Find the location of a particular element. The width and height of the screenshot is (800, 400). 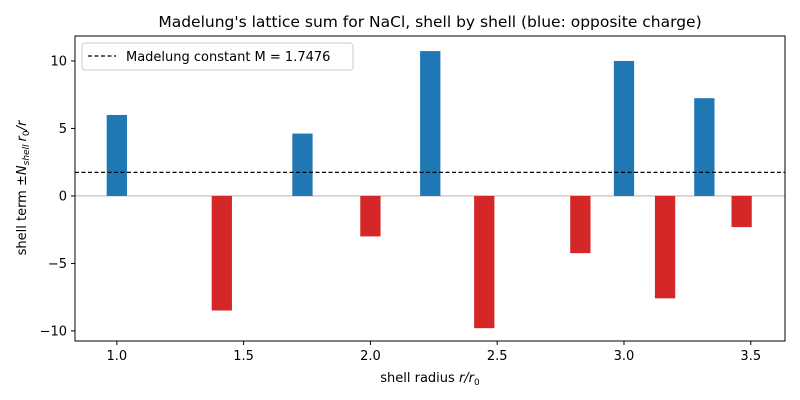

x-tick-label: 2.0 is located at coordinates (370, 356).